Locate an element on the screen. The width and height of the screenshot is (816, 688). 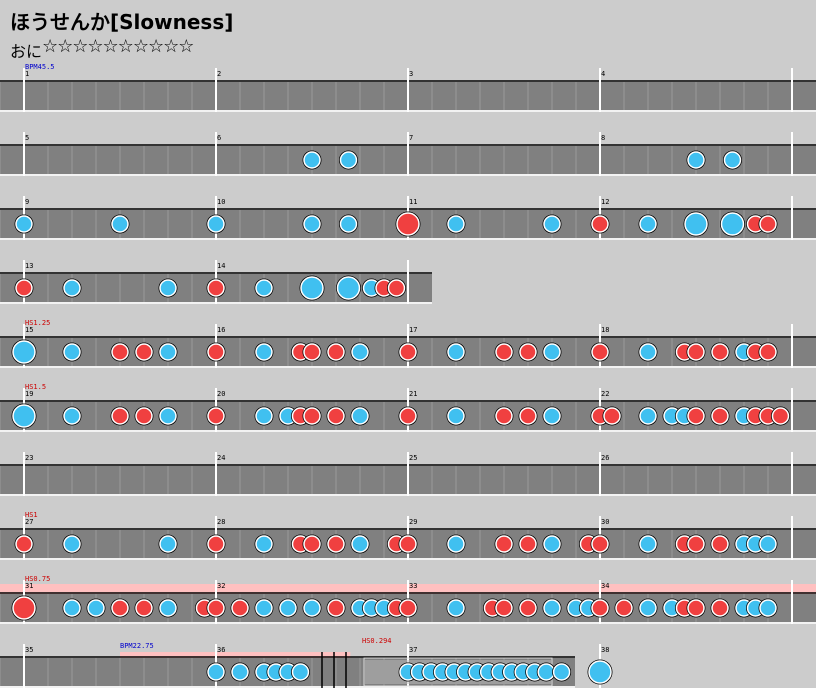
measure-number: 10 is located at coordinates (221, 202).